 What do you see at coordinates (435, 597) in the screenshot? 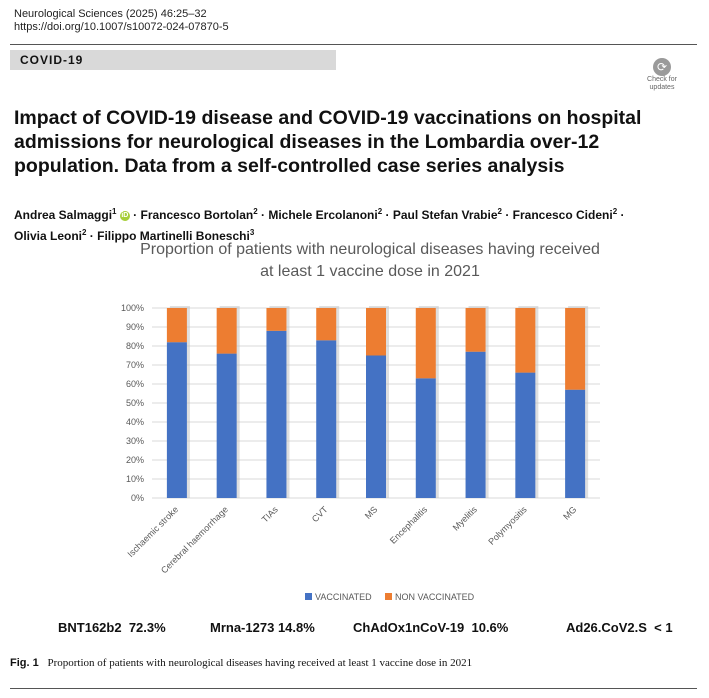
I see `legend-label-non-vaccinated: NON VACCINATED` at bounding box center [435, 597].